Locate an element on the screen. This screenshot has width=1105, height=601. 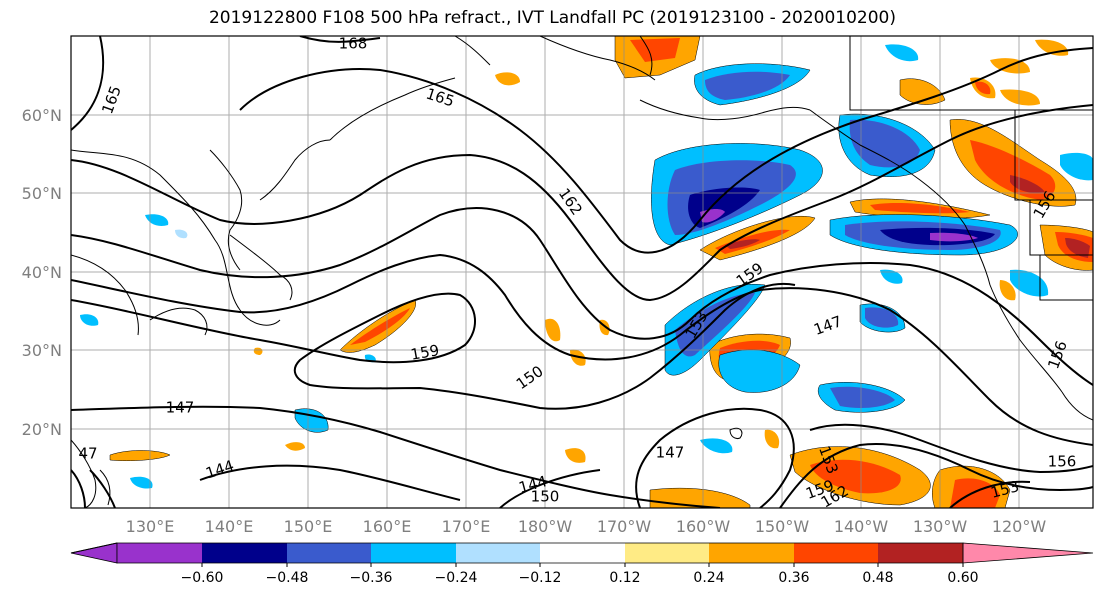
lon-label: 180°W is located at coordinates (545, 526).